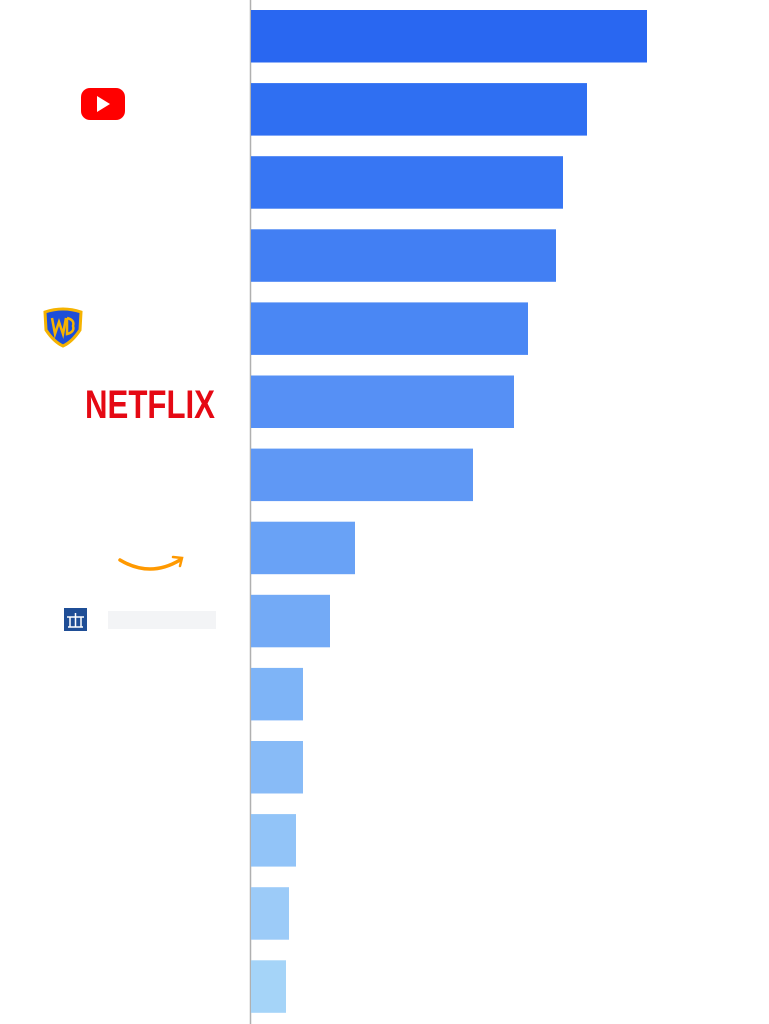 The image size is (769, 1024). Describe the element at coordinates (140, 619) in the screenshot. I see `studio-logo` at that location.